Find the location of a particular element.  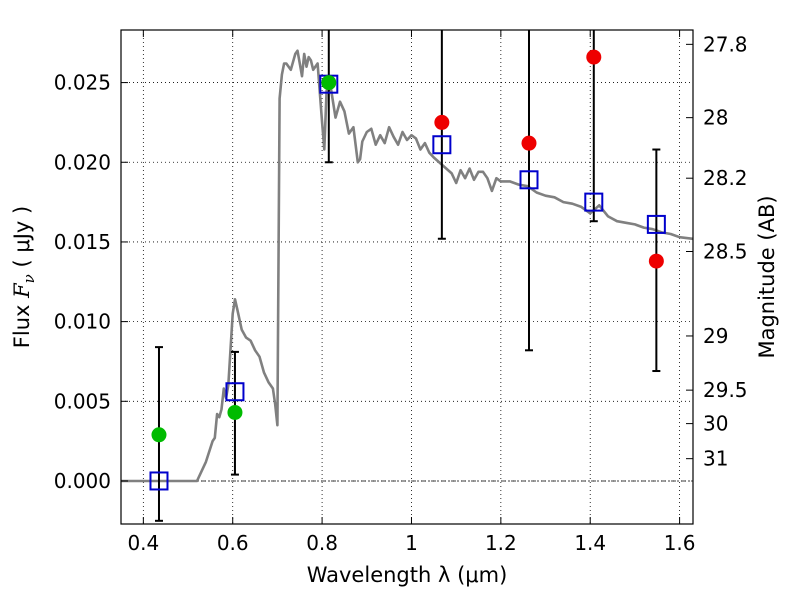

y-tick-label: 0.020 is located at coordinates (82, 162).